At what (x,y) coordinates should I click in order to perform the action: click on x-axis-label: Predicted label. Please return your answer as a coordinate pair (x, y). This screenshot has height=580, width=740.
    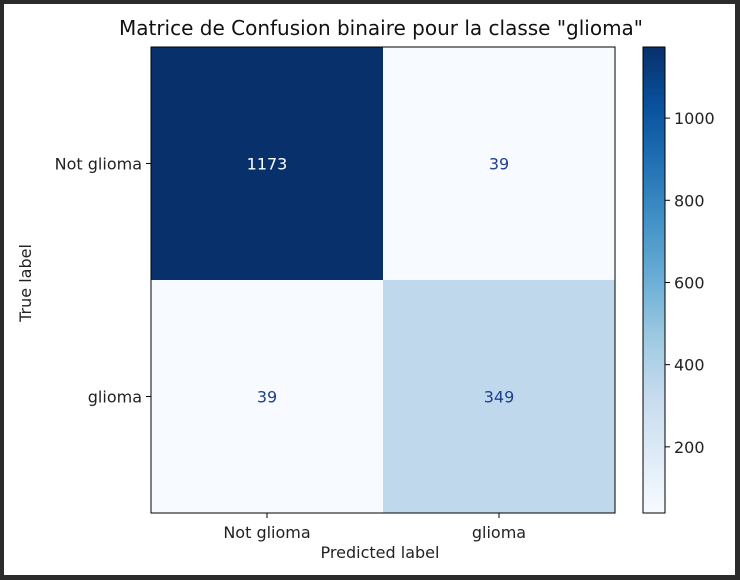
    Looking at the image, I should click on (380, 552).